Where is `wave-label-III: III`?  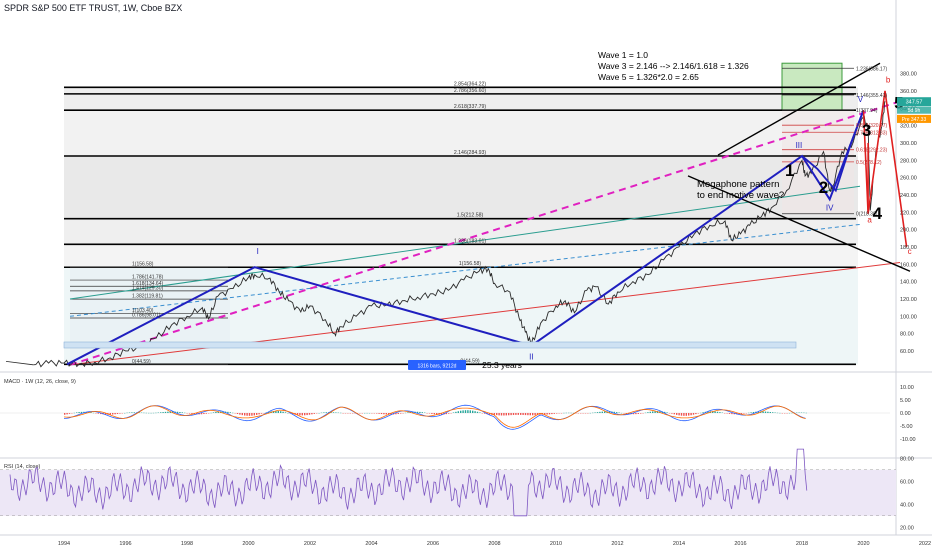
wave-label-III: III is located at coordinates (799, 145).